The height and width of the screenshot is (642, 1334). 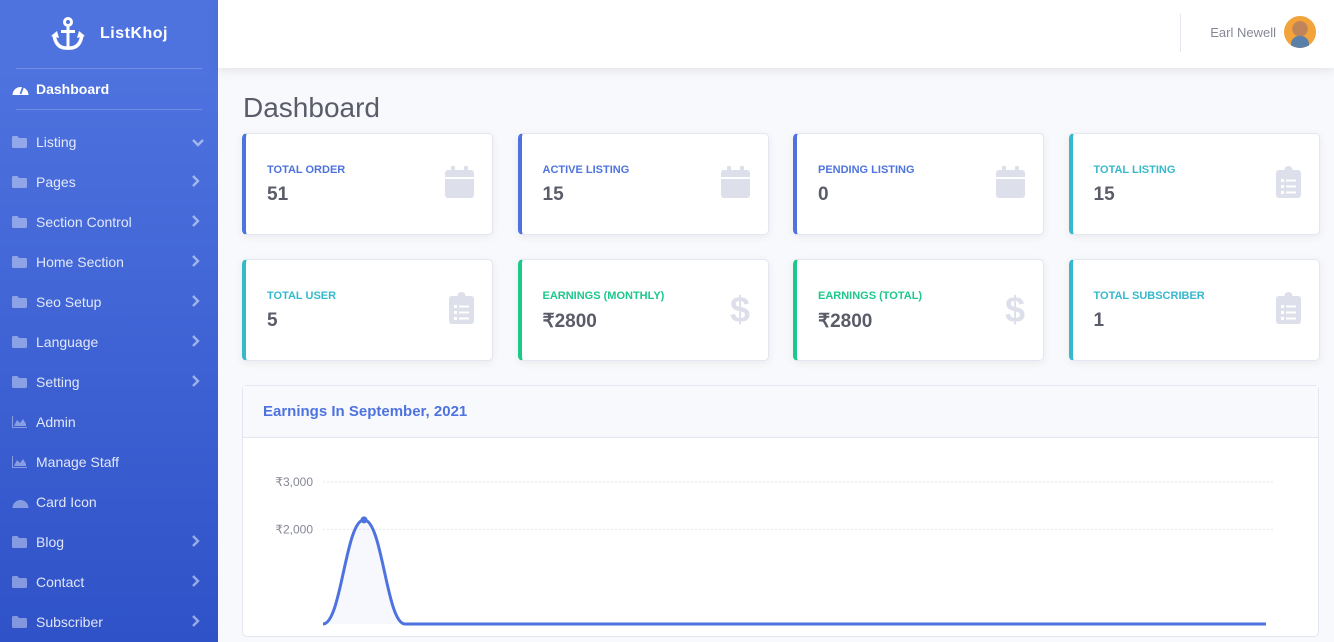 I want to click on series-line, so click(x=794, y=572).